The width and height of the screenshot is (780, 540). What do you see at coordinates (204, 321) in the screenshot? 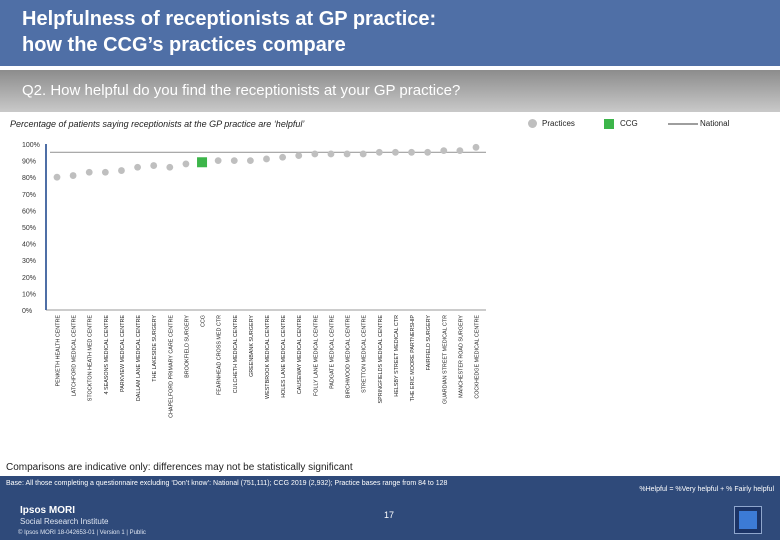
I see `x-category-label: CCG` at bounding box center [204, 321].